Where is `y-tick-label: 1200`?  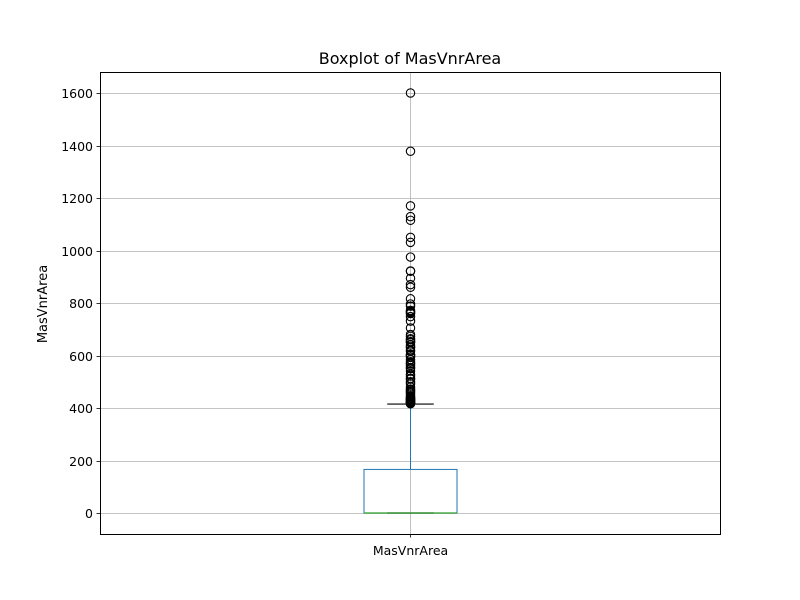
y-tick-label: 1200 is located at coordinates (77, 198).